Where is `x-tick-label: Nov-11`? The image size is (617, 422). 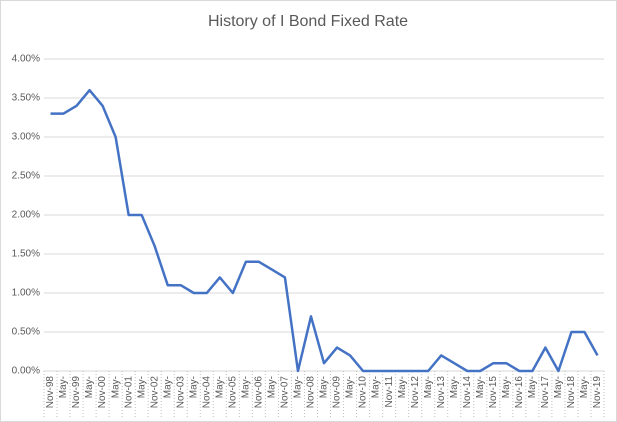
x-tick-label: Nov-11 is located at coordinates (389, 392).